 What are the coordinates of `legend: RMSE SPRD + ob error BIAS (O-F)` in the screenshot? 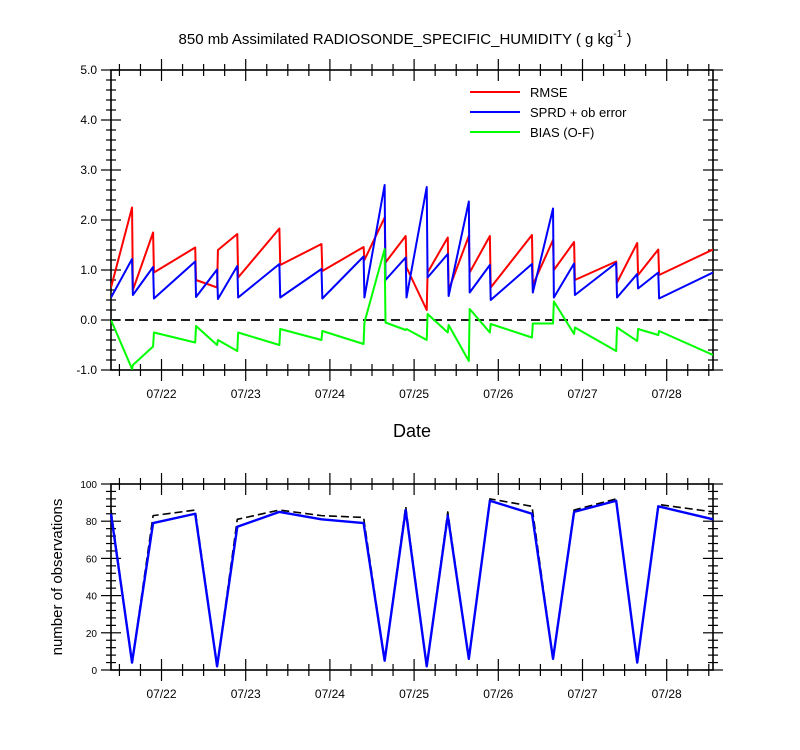 It's located at (548, 112).